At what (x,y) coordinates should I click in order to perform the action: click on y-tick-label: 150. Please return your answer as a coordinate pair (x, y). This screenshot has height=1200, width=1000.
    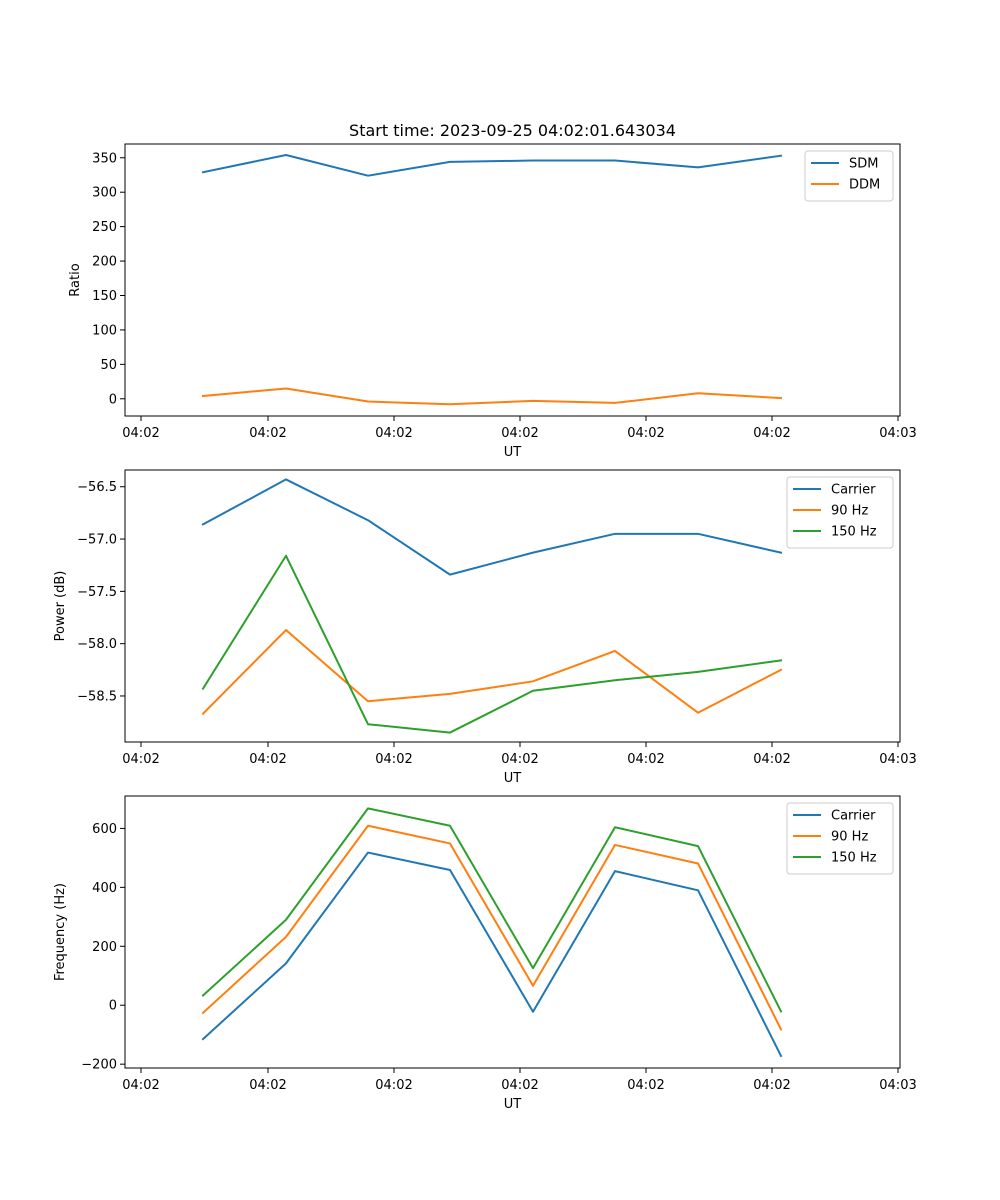
    Looking at the image, I should click on (104, 296).